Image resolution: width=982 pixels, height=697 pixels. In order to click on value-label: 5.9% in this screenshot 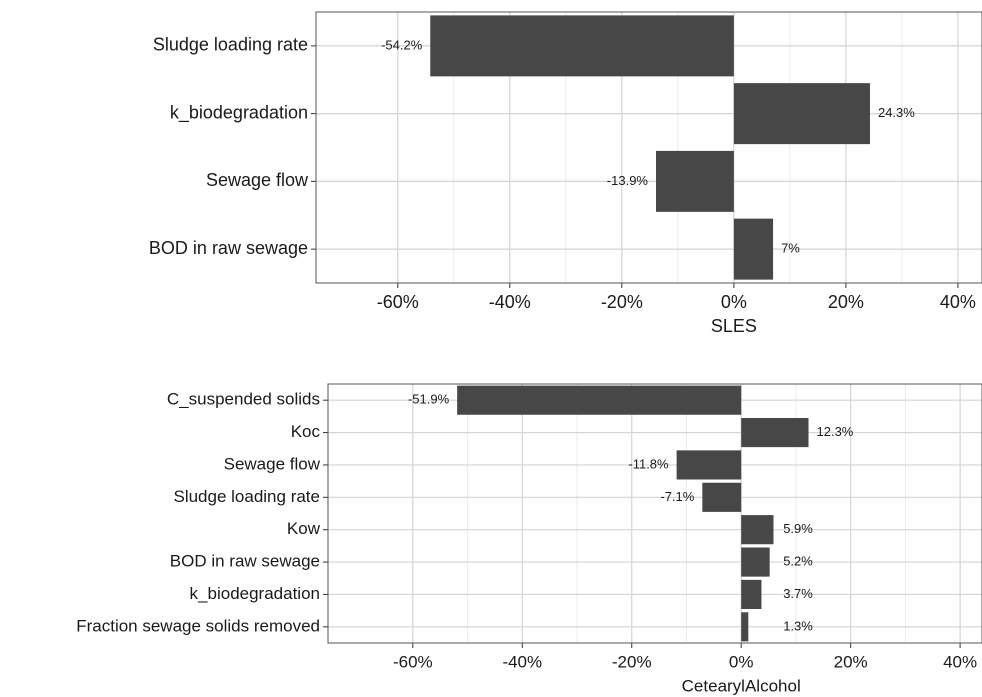, I will do `click(798, 528)`.